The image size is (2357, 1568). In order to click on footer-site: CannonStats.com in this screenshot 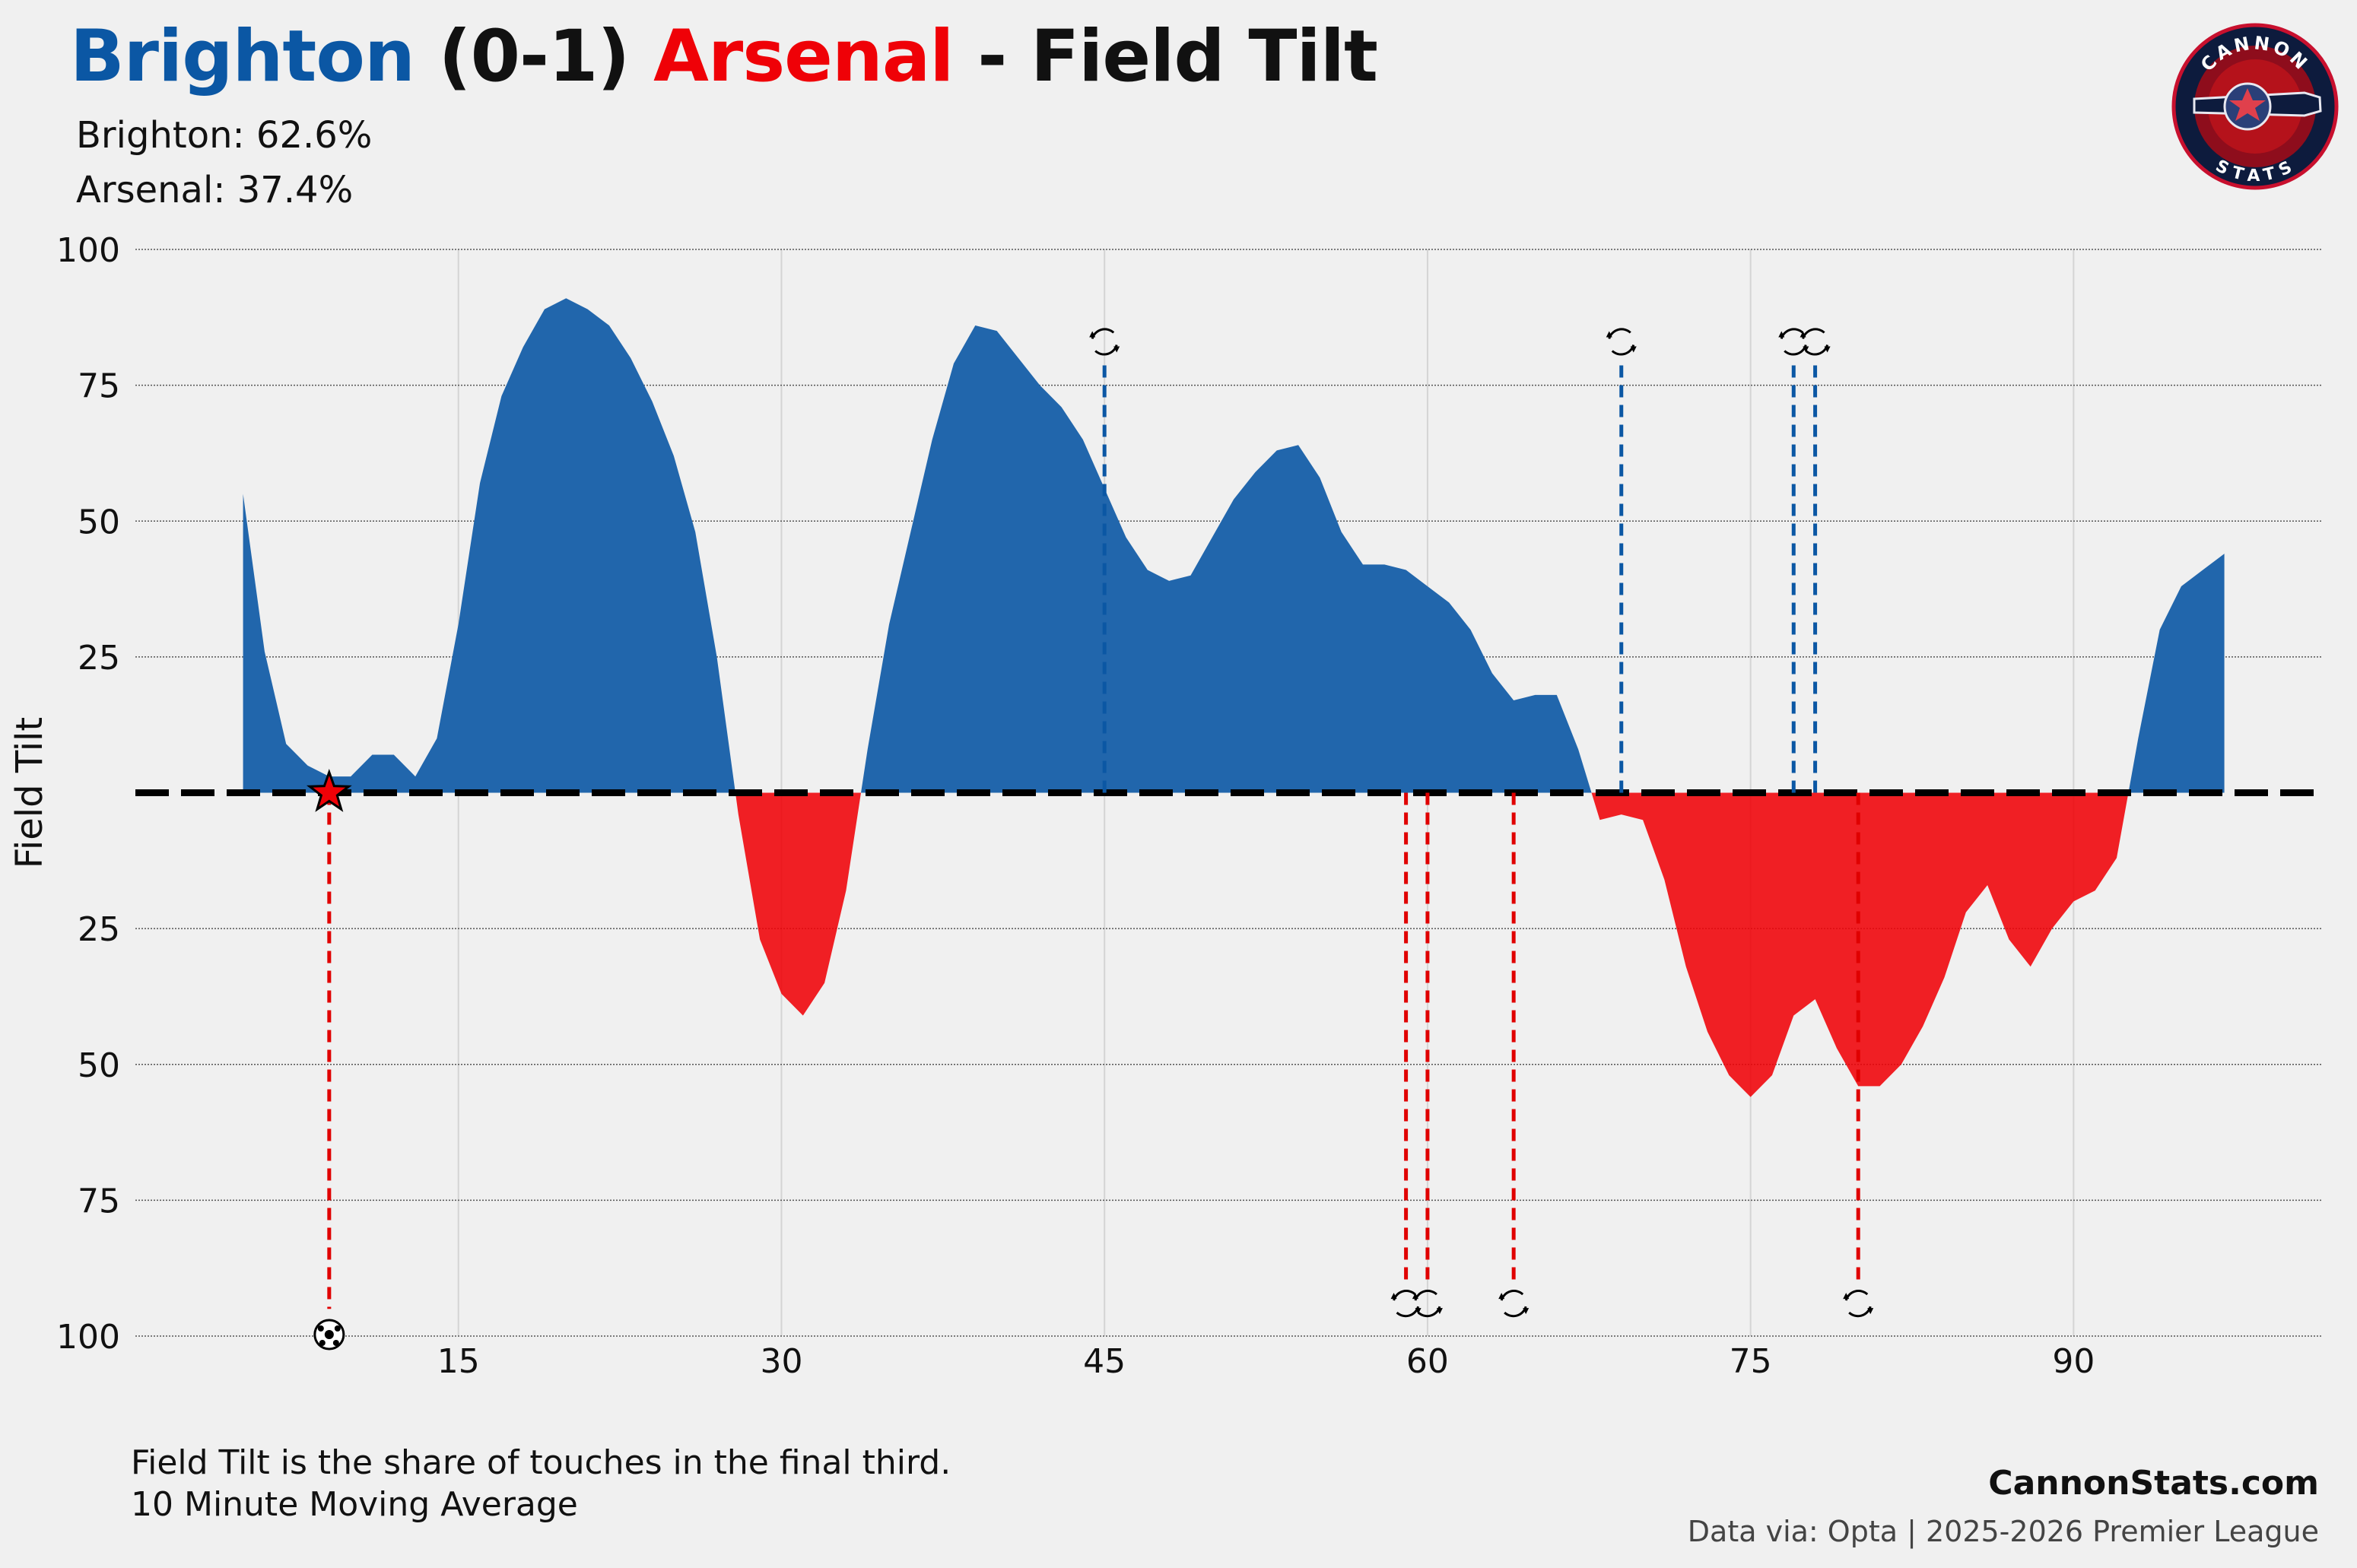, I will do `click(2153, 1483)`.